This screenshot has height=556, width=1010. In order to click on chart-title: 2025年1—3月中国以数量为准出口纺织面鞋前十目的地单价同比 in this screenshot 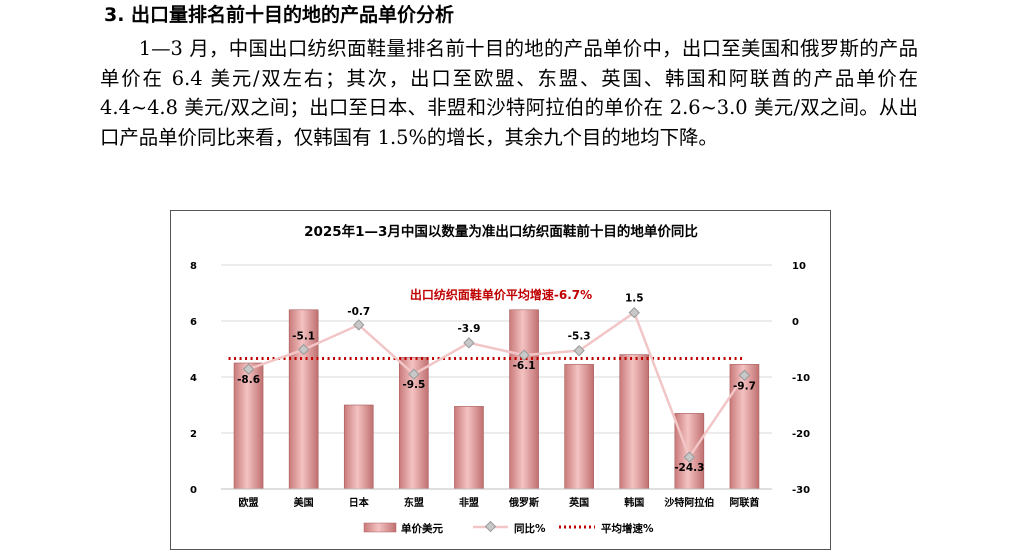, I will do `click(501, 231)`.